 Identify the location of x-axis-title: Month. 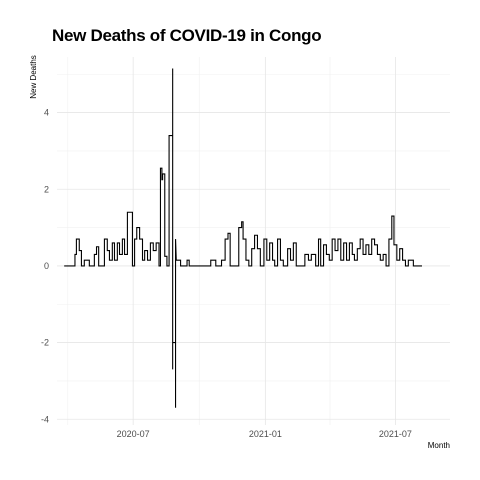
(439, 445).